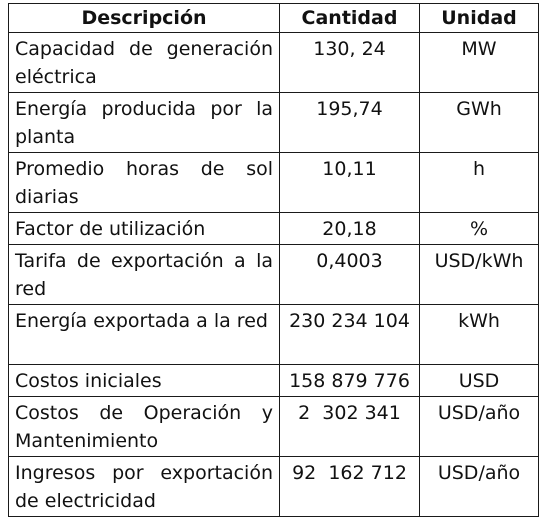 This screenshot has height=517, width=546. I want to click on row-quantity: 92 162 712, so click(349, 486).